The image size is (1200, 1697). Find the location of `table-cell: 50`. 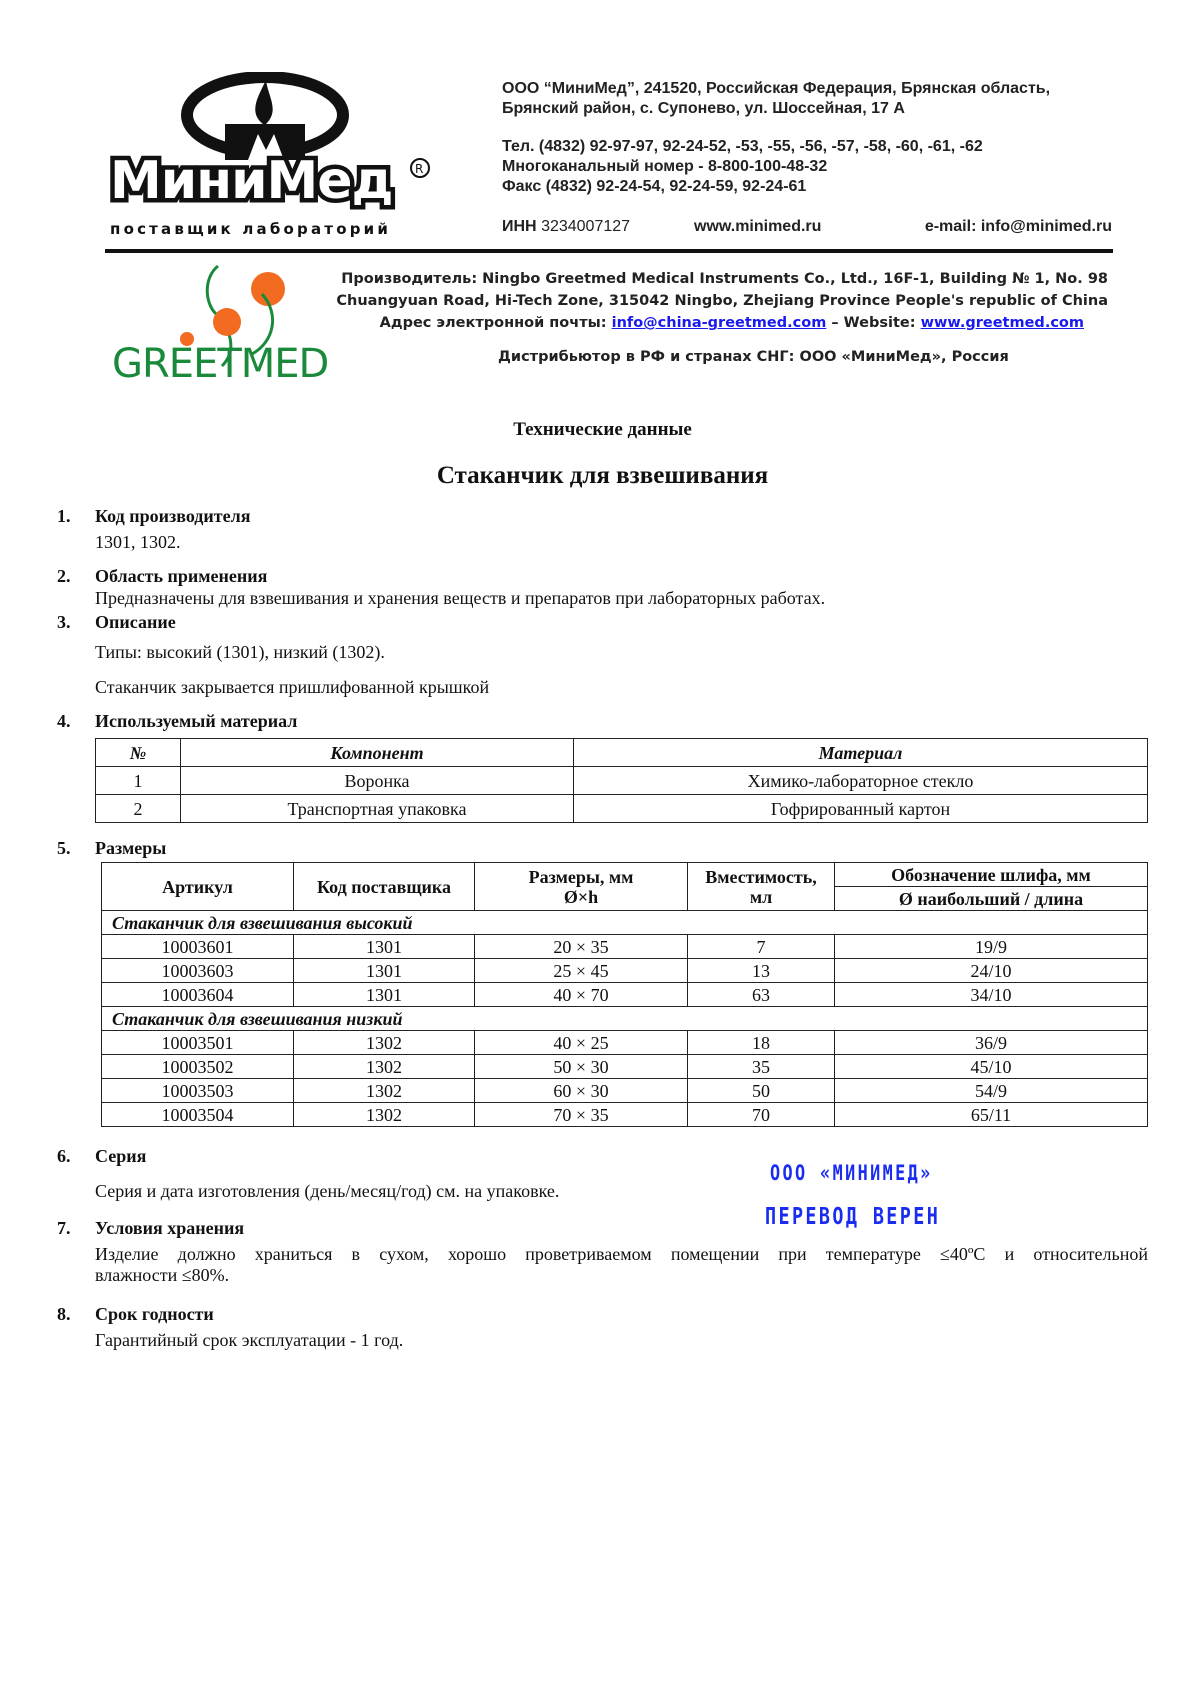

table-cell: 50 is located at coordinates (761, 1090).